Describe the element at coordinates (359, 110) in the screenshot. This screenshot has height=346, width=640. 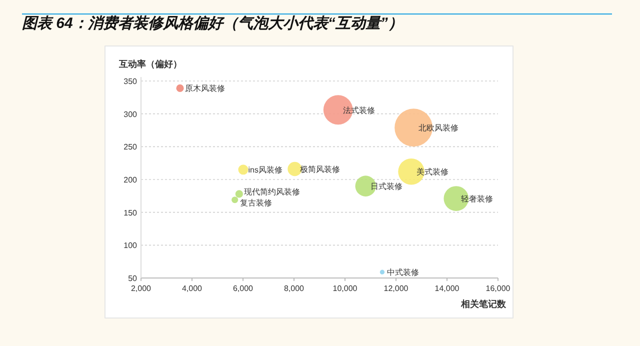
I see `series-label: 法式装修` at that location.